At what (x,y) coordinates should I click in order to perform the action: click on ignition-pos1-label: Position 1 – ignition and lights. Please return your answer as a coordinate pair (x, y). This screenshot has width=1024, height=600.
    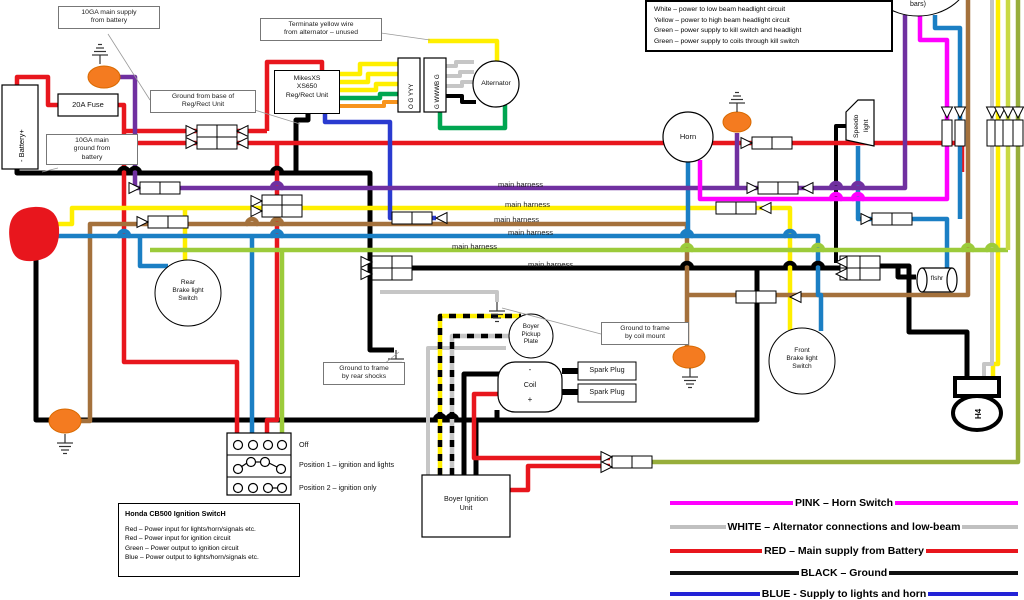
    Looking at the image, I should click on (347, 464).